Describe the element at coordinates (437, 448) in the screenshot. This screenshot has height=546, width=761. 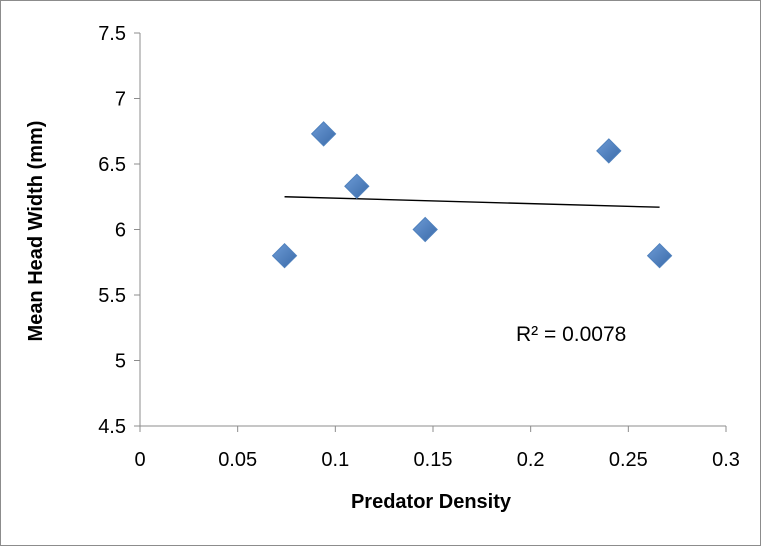
I see `x-axis-ticks: 0 0.05 0.1 0.15 0.2 0.25 0.3` at that location.